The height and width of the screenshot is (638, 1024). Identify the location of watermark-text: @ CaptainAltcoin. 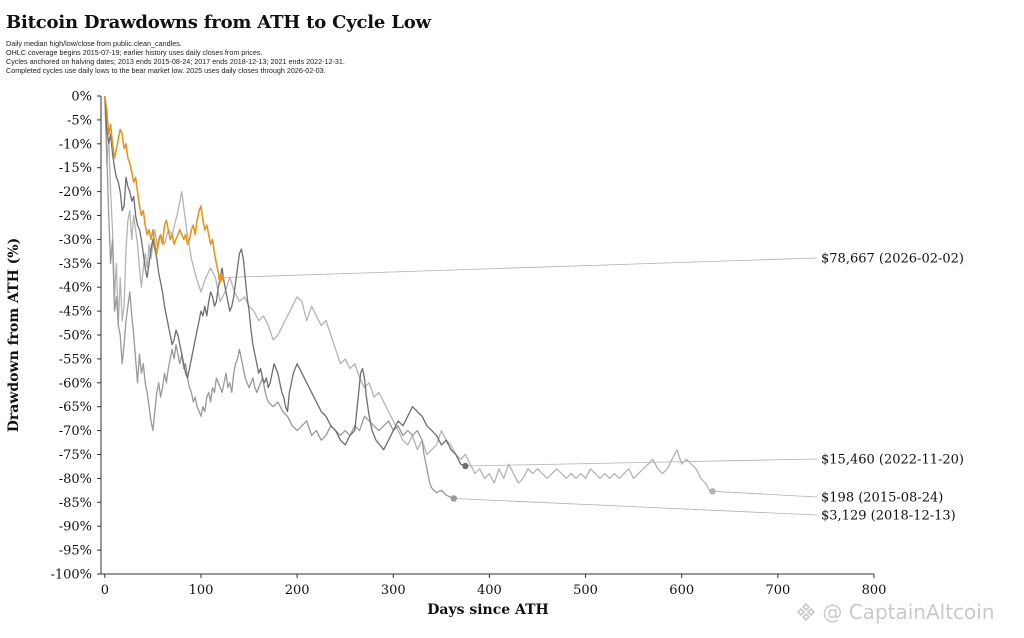
(908, 612).